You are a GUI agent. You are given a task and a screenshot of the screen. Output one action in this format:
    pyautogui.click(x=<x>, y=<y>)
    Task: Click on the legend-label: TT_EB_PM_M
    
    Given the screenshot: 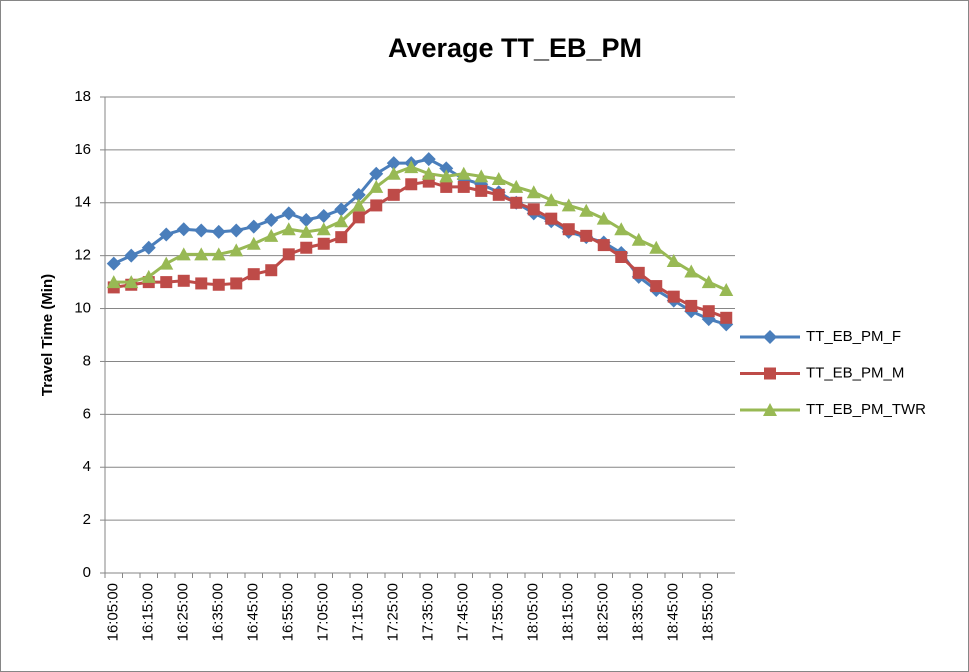 What is the action you would take?
    pyautogui.click(x=855, y=372)
    